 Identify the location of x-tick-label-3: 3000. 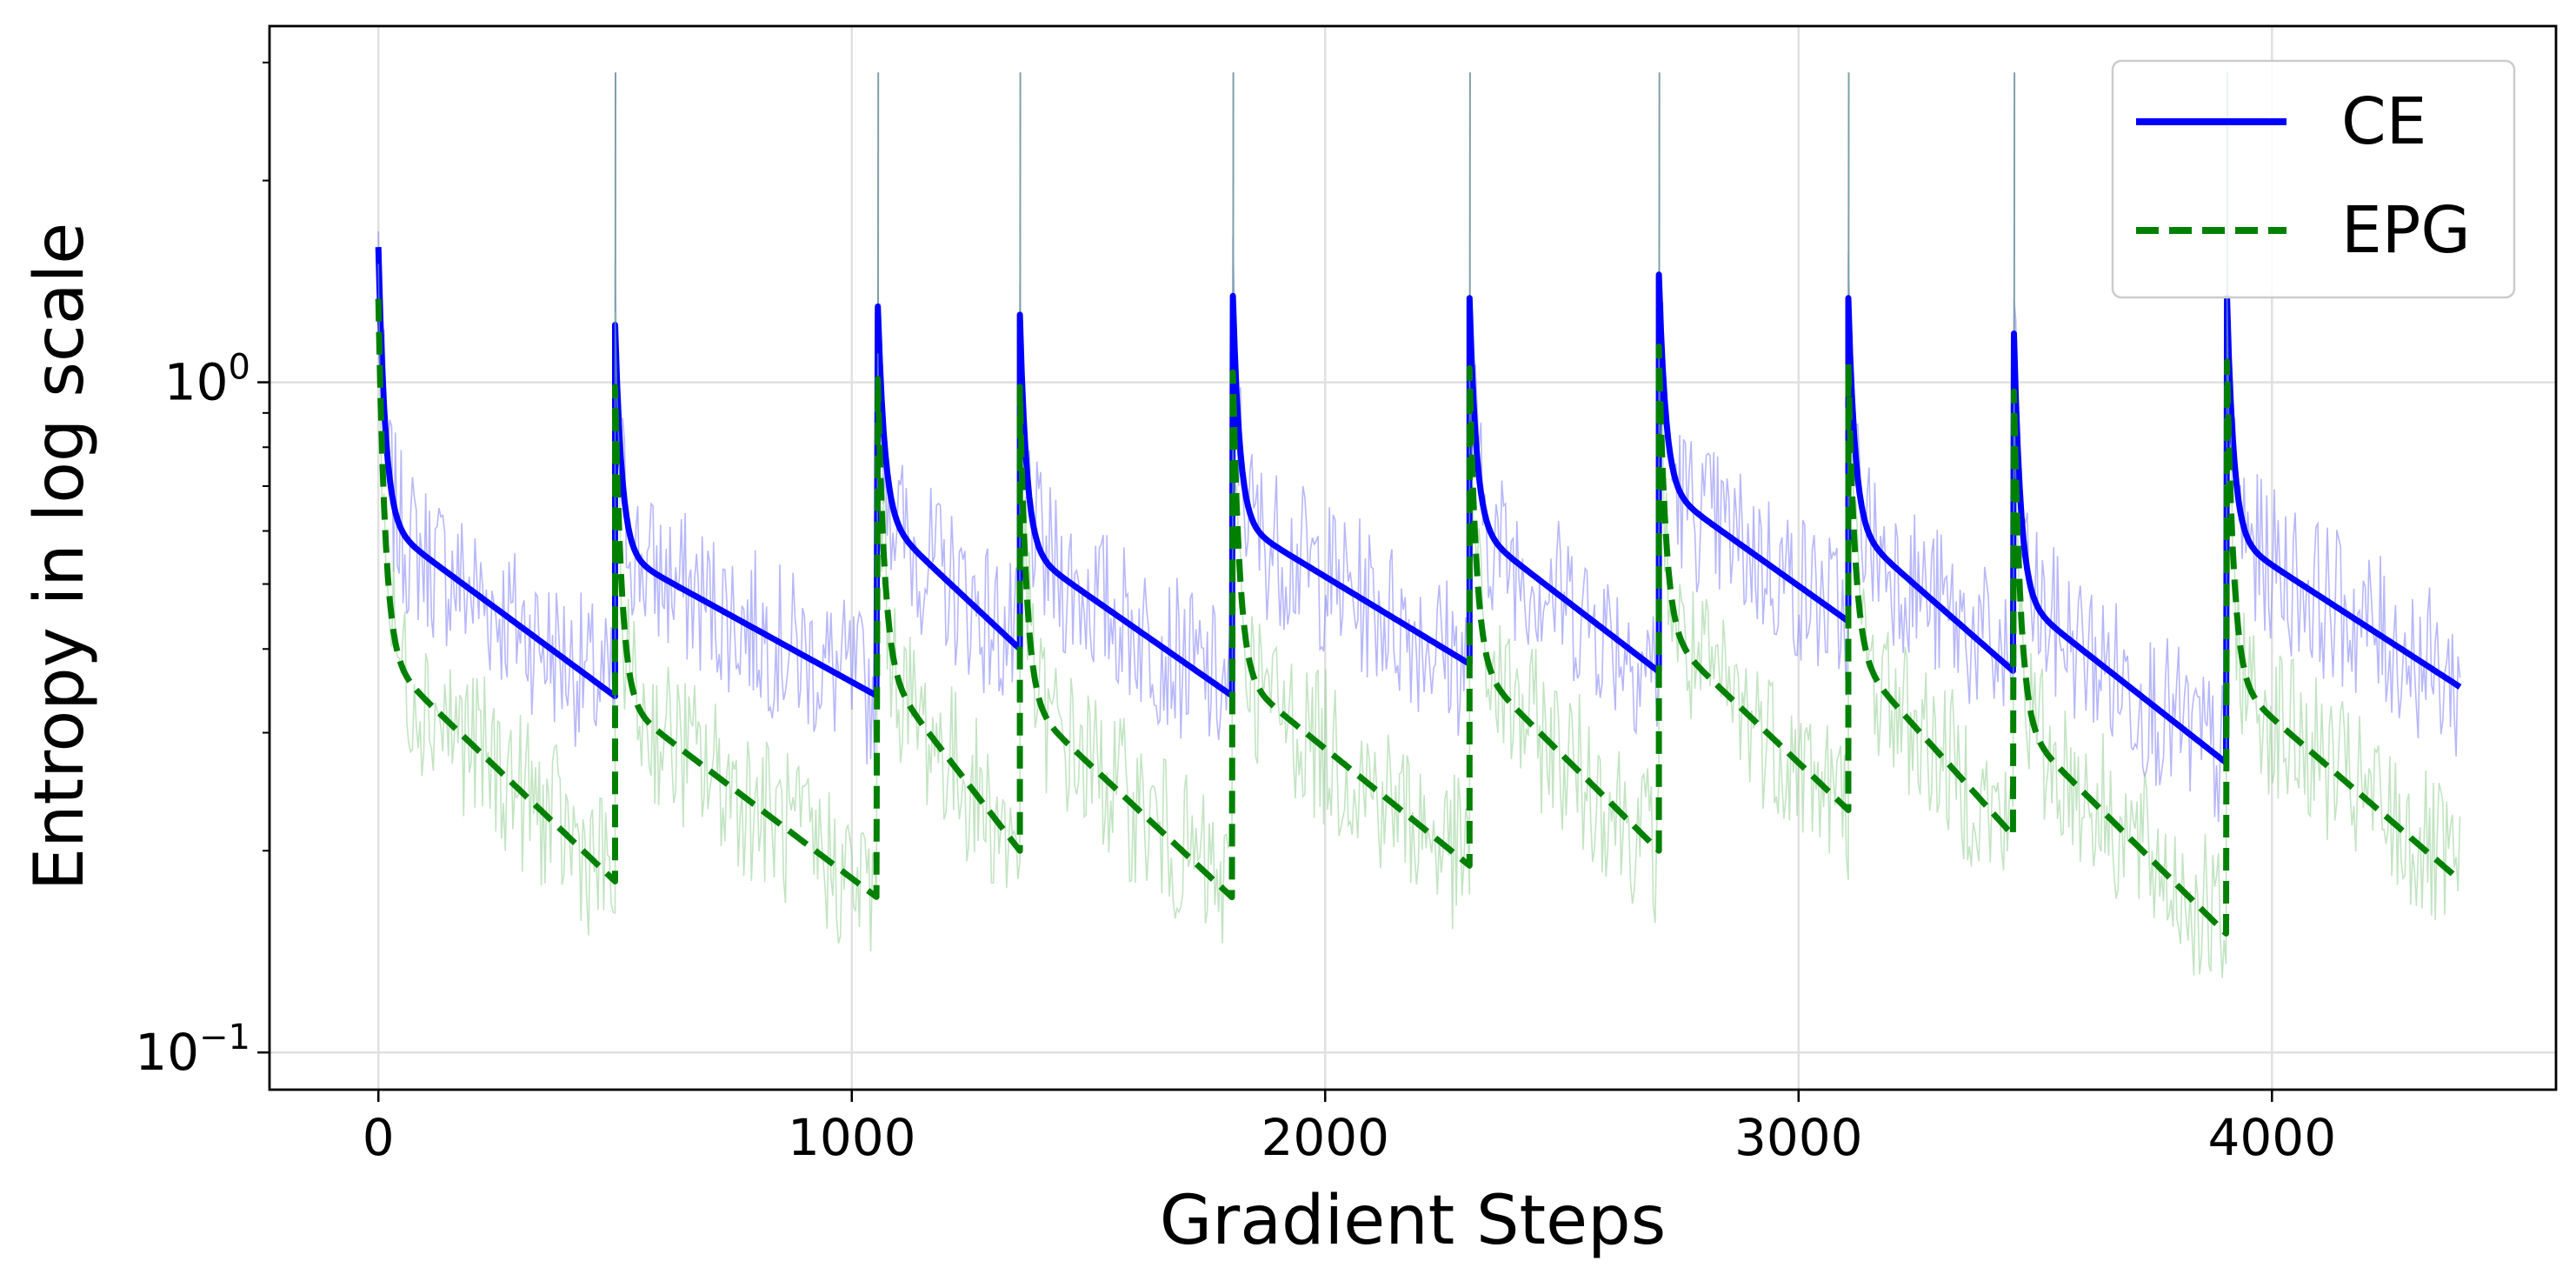
(1798, 1137).